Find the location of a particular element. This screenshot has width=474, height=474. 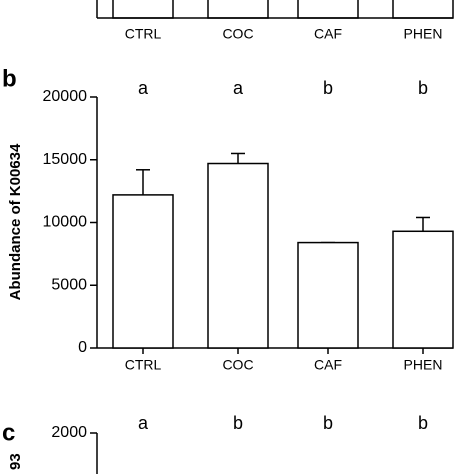

y-tick-label: 20000 is located at coordinates (65, 96).